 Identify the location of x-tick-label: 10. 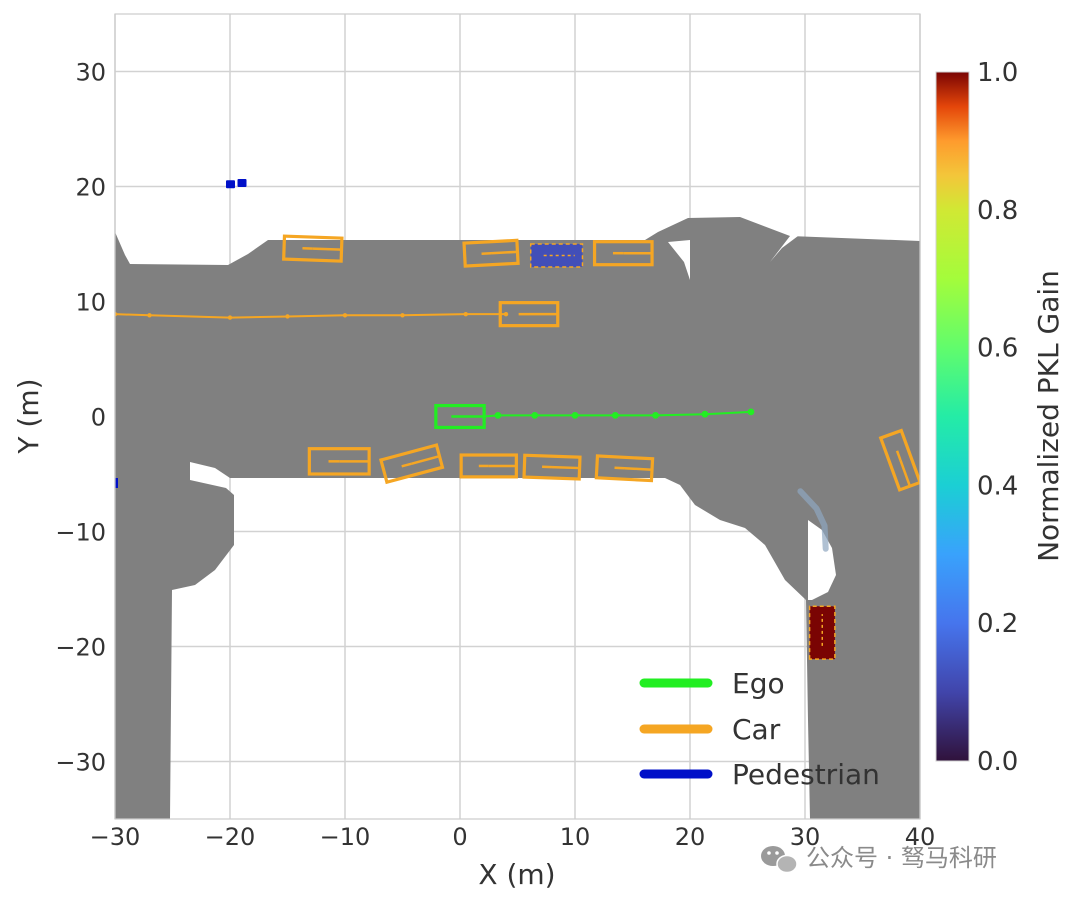
(575, 837).